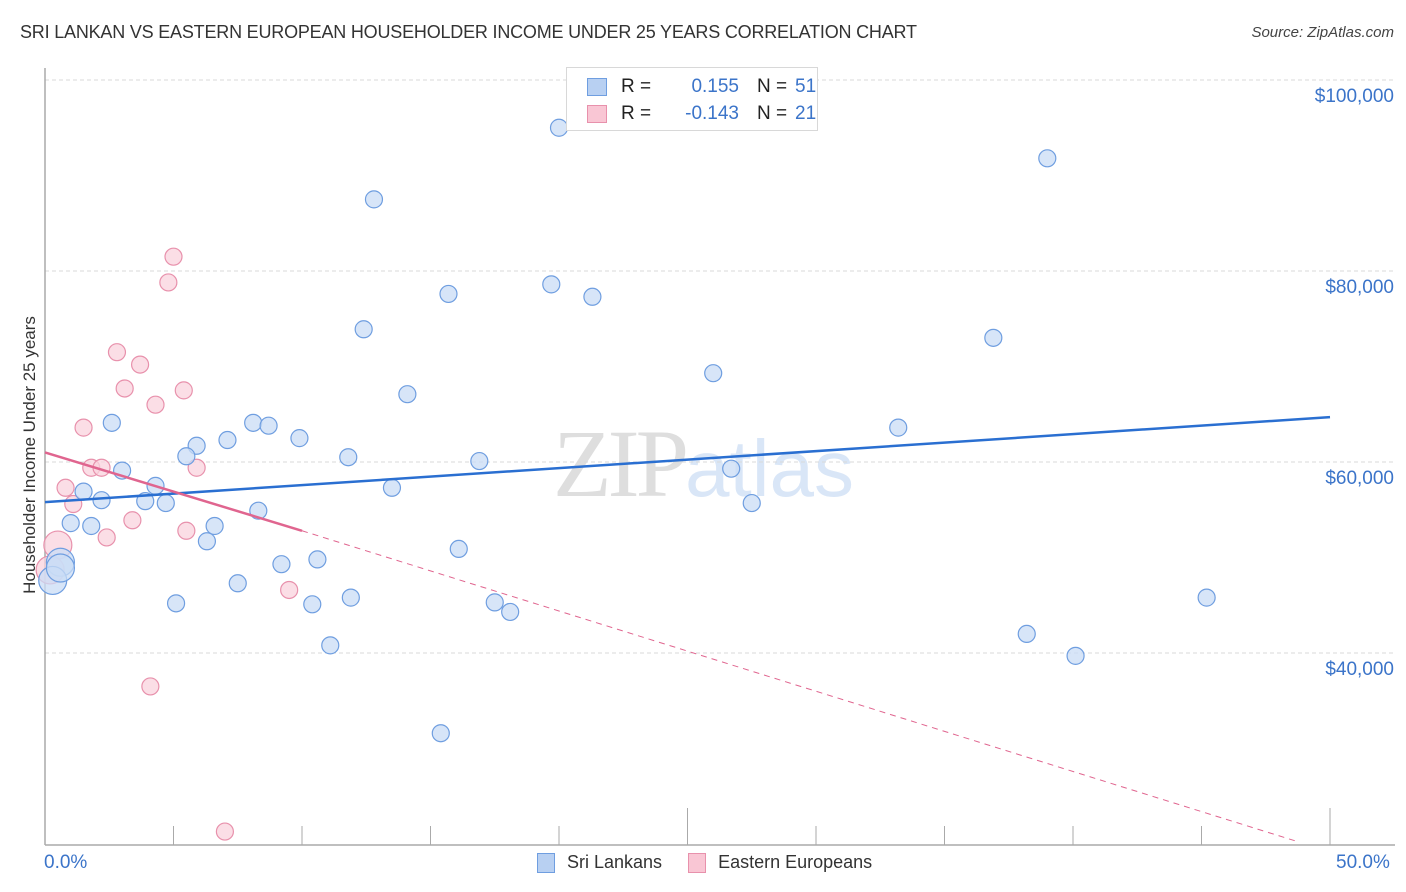 The width and height of the screenshot is (1406, 892). What do you see at coordinates (1322, 32) in the screenshot?
I see `source-credit: Source: ZipAtlas.com` at bounding box center [1322, 32].